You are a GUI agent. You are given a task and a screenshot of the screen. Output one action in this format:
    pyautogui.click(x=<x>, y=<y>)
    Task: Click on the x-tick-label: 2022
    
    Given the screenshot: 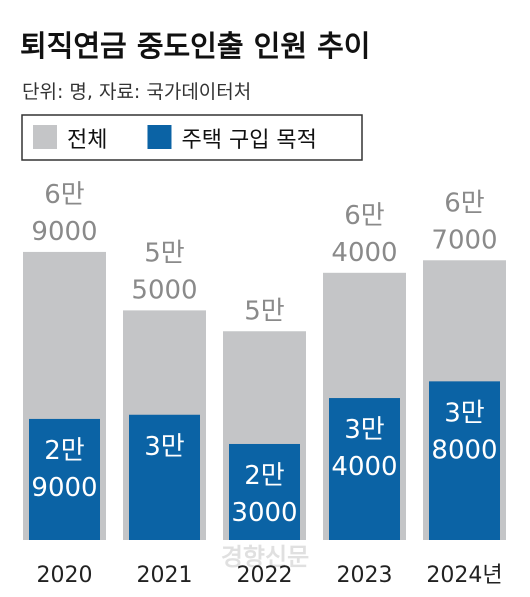 What is the action you would take?
    pyautogui.click(x=265, y=575)
    